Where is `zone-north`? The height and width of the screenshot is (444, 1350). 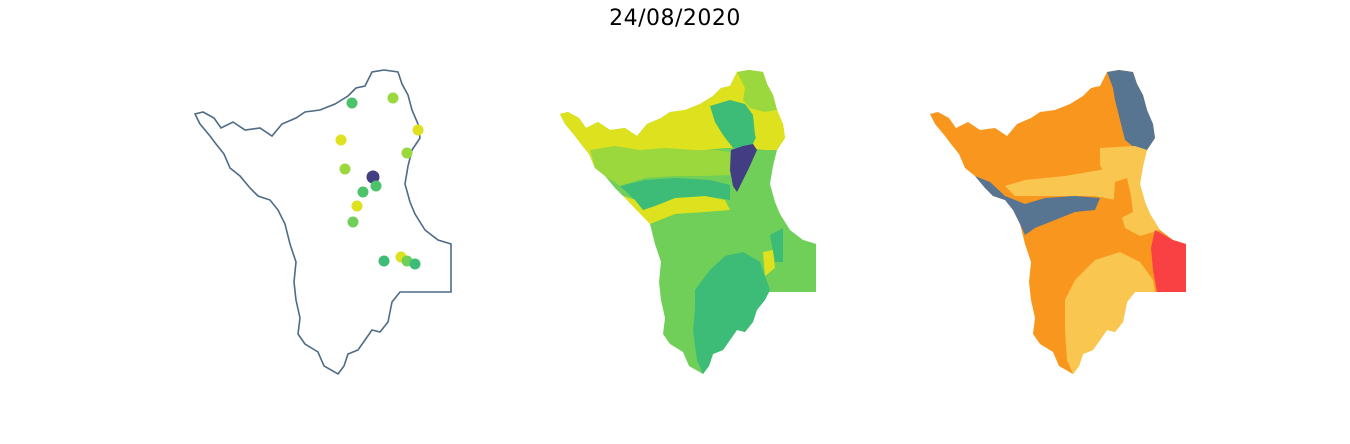 zone-north is located at coordinates (672, 119).